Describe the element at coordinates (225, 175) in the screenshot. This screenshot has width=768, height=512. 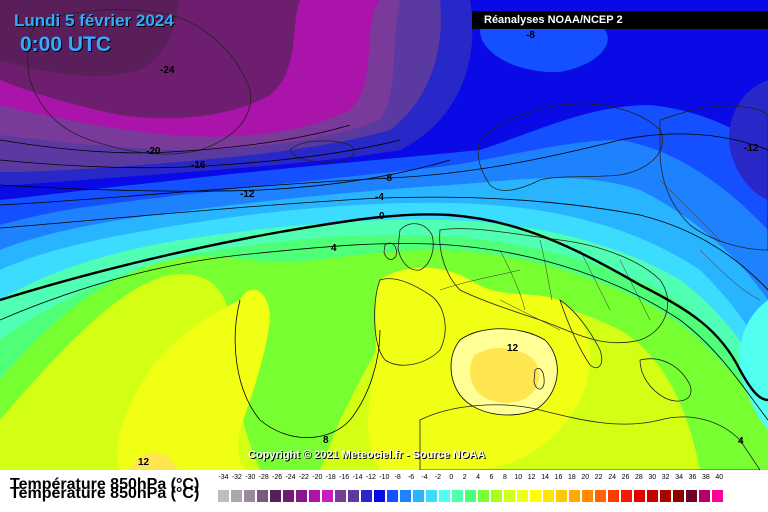
I see `isotherm-m12` at that location.